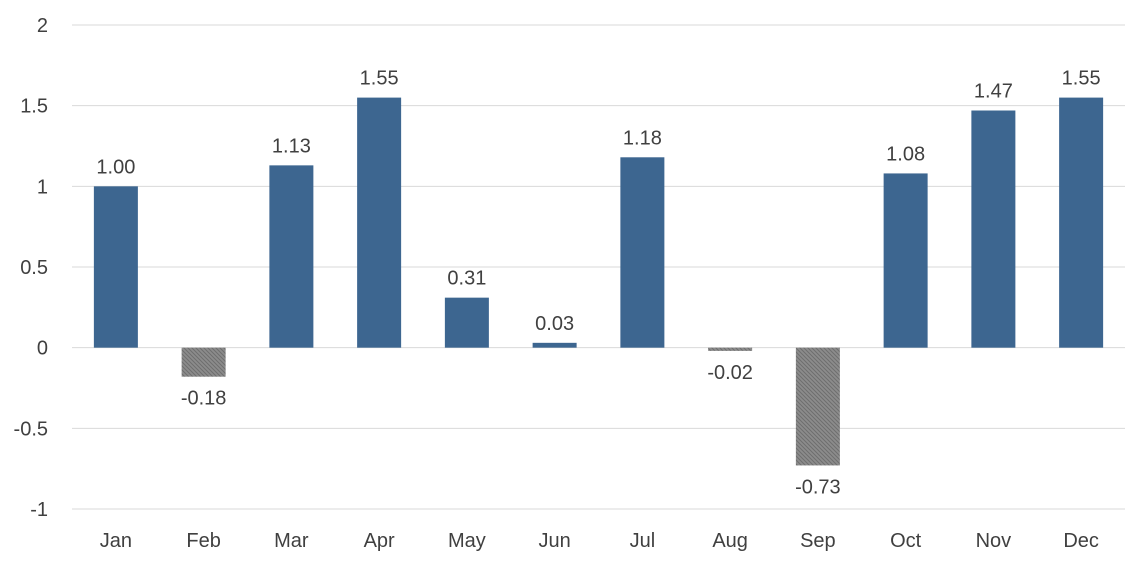 This screenshot has width=1147, height=566. Describe the element at coordinates (906, 541) in the screenshot. I see `x-category-label: Oct` at that location.